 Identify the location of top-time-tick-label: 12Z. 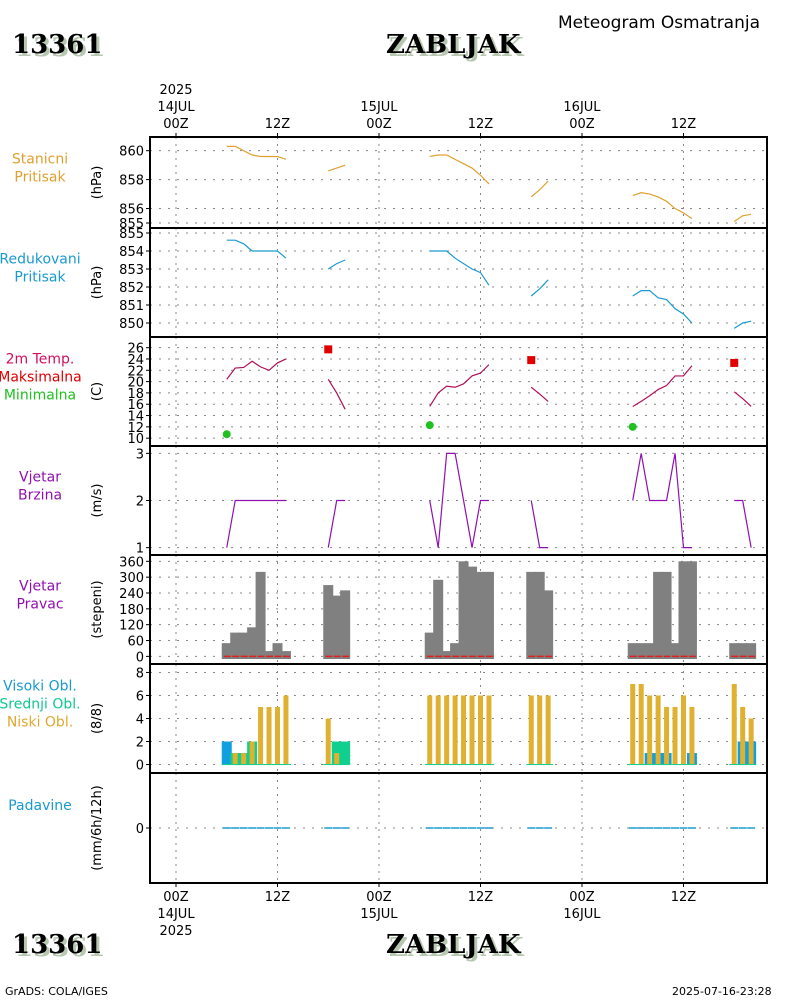
(481, 124).